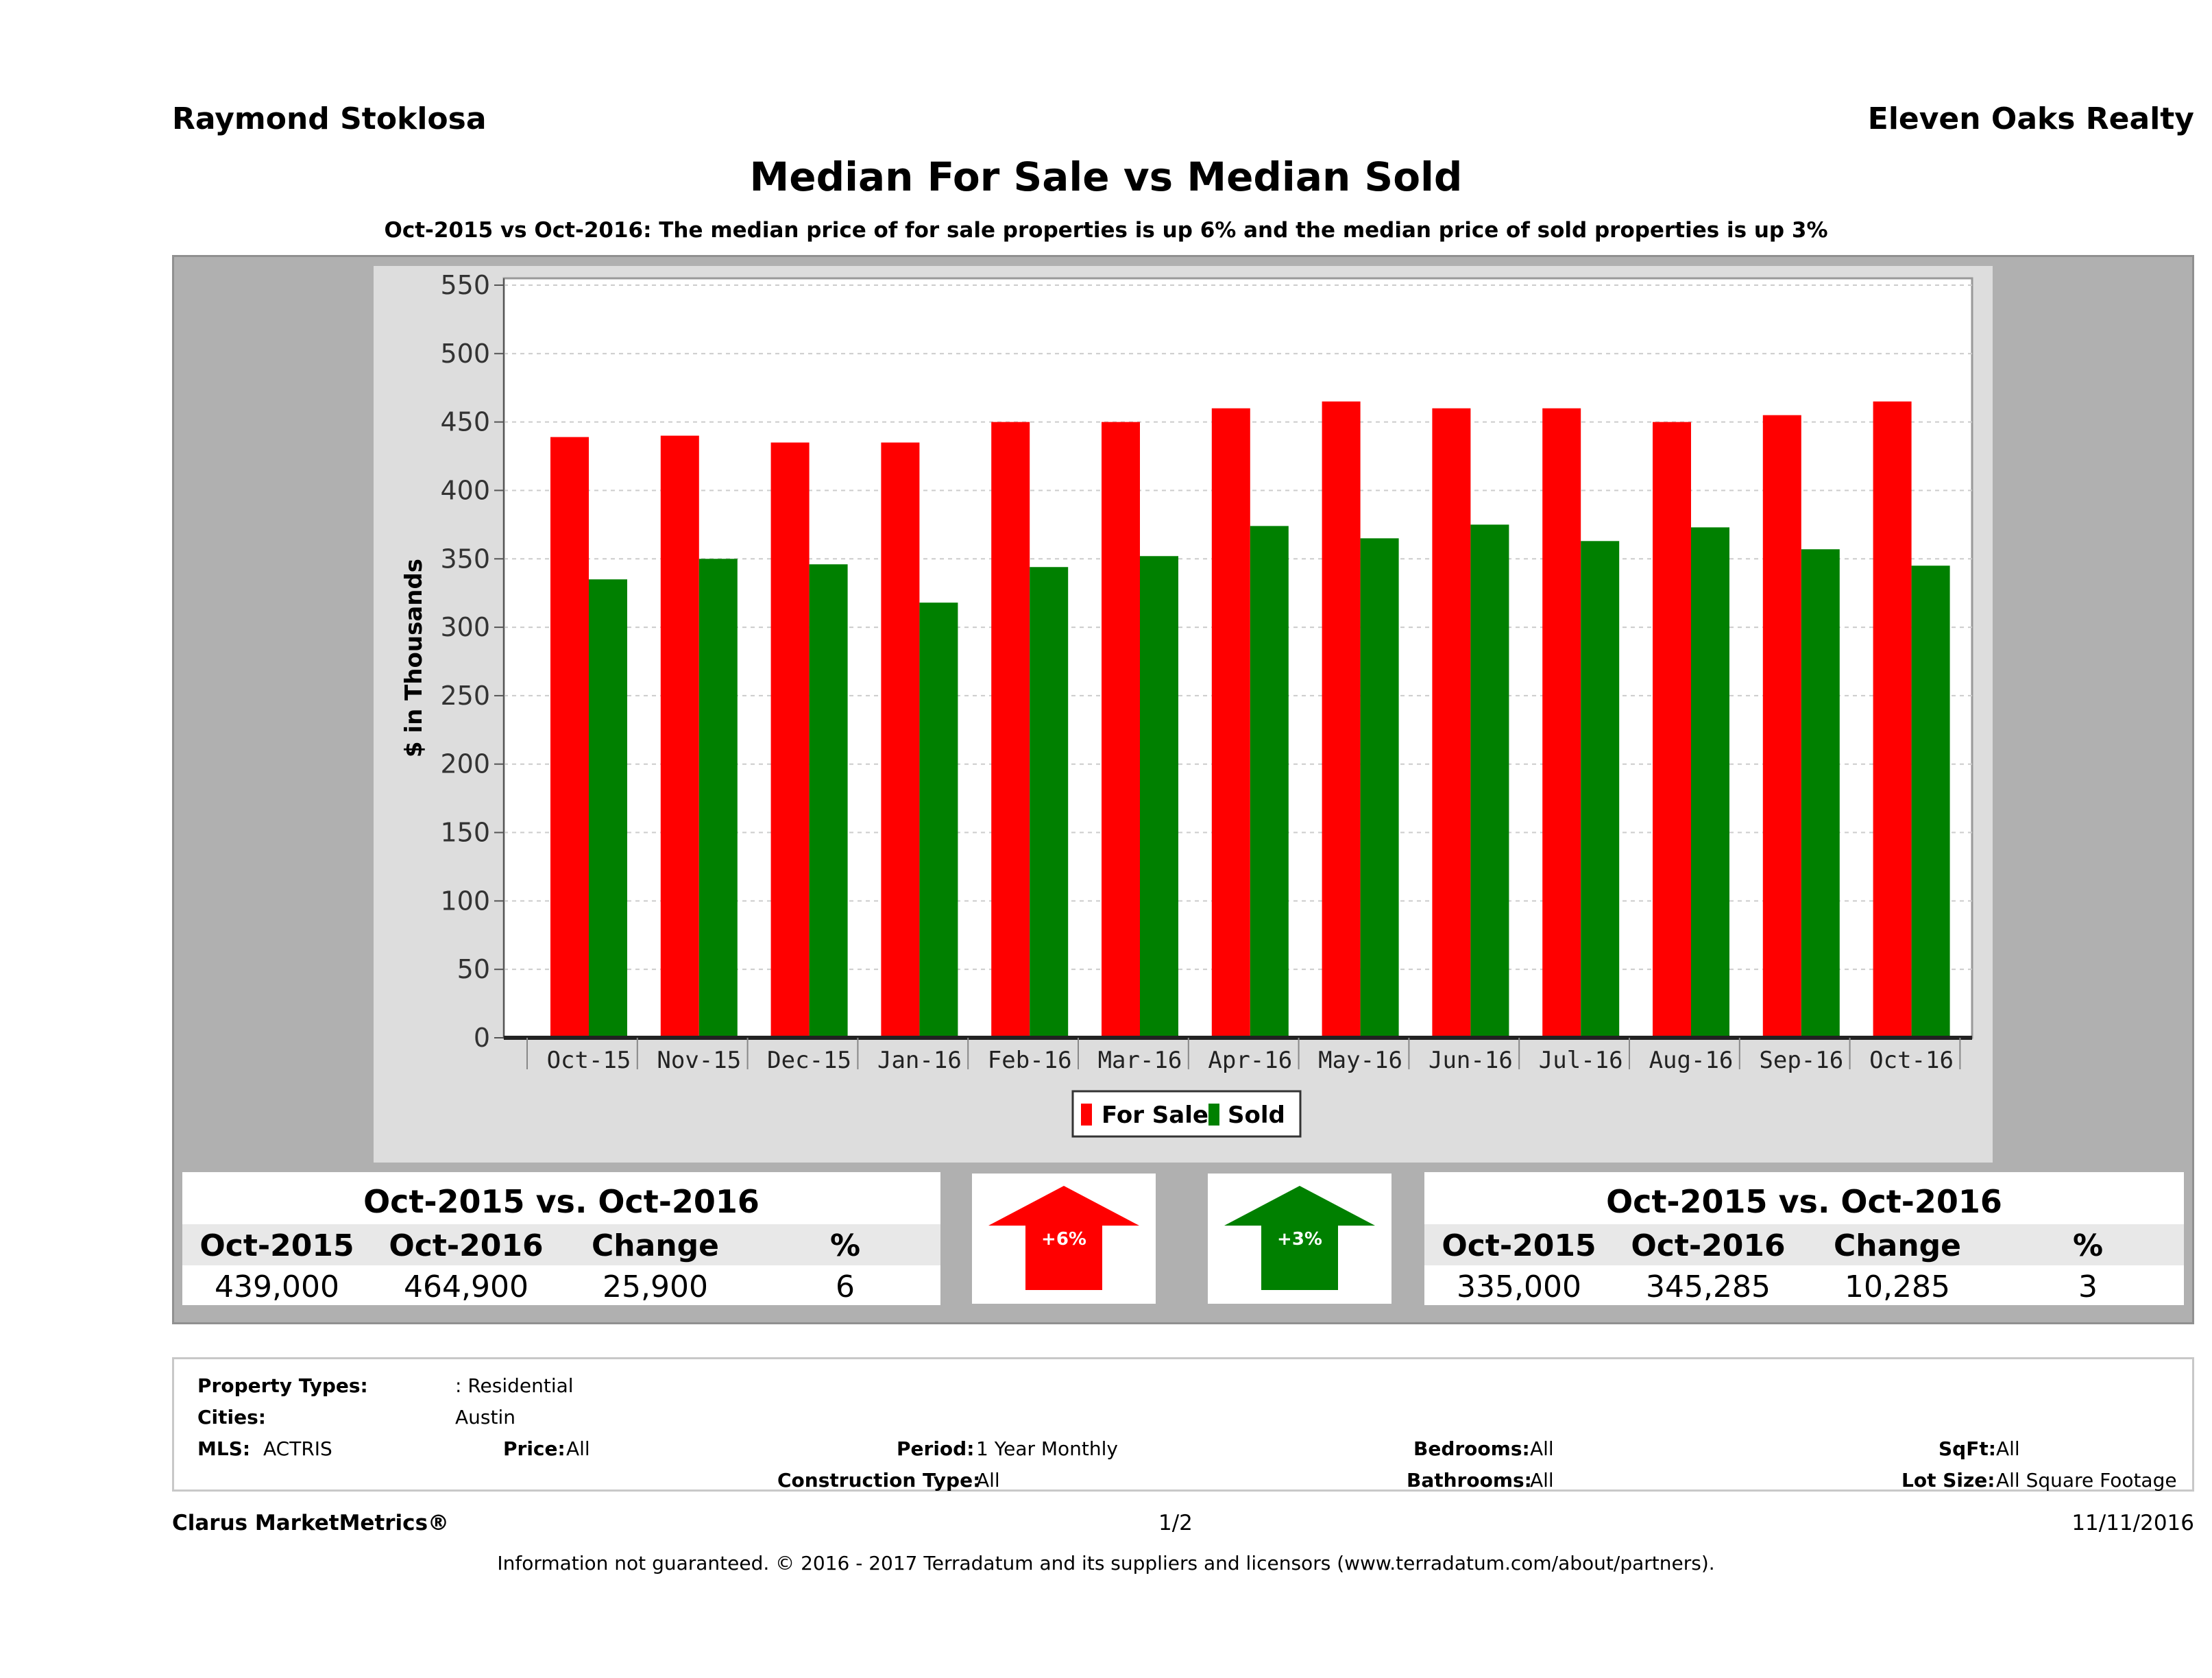 Image resolution: width=2212 pixels, height=1678 pixels. I want to click on sold-header-oct-2016: Oct-2016, so click(1708, 1245).